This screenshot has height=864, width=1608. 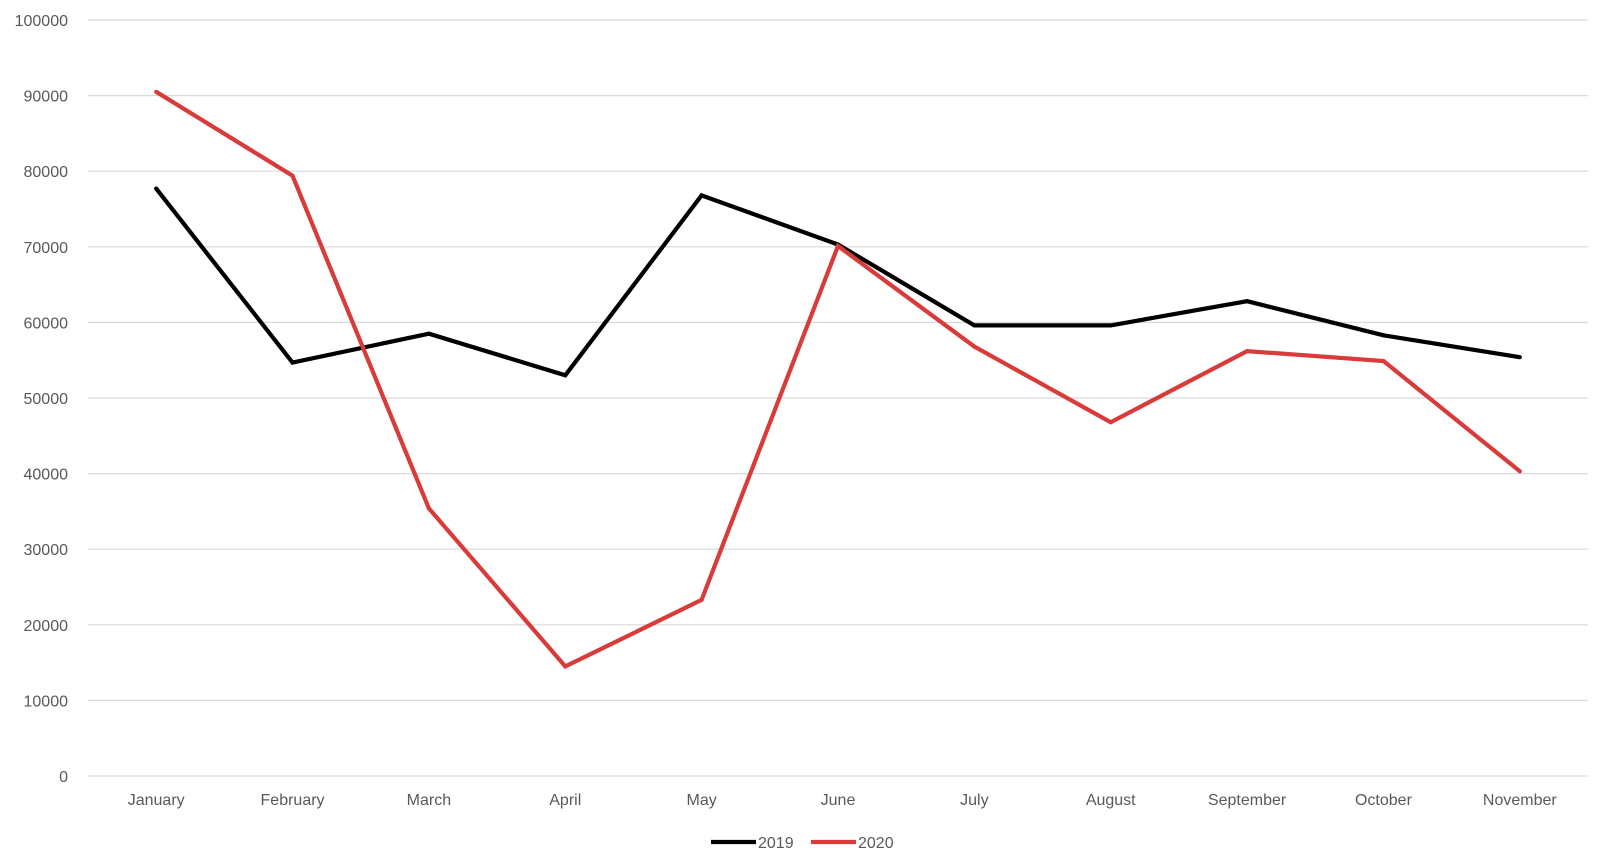 What do you see at coordinates (41, 21) in the screenshot?
I see `y-tick-label: 100000` at bounding box center [41, 21].